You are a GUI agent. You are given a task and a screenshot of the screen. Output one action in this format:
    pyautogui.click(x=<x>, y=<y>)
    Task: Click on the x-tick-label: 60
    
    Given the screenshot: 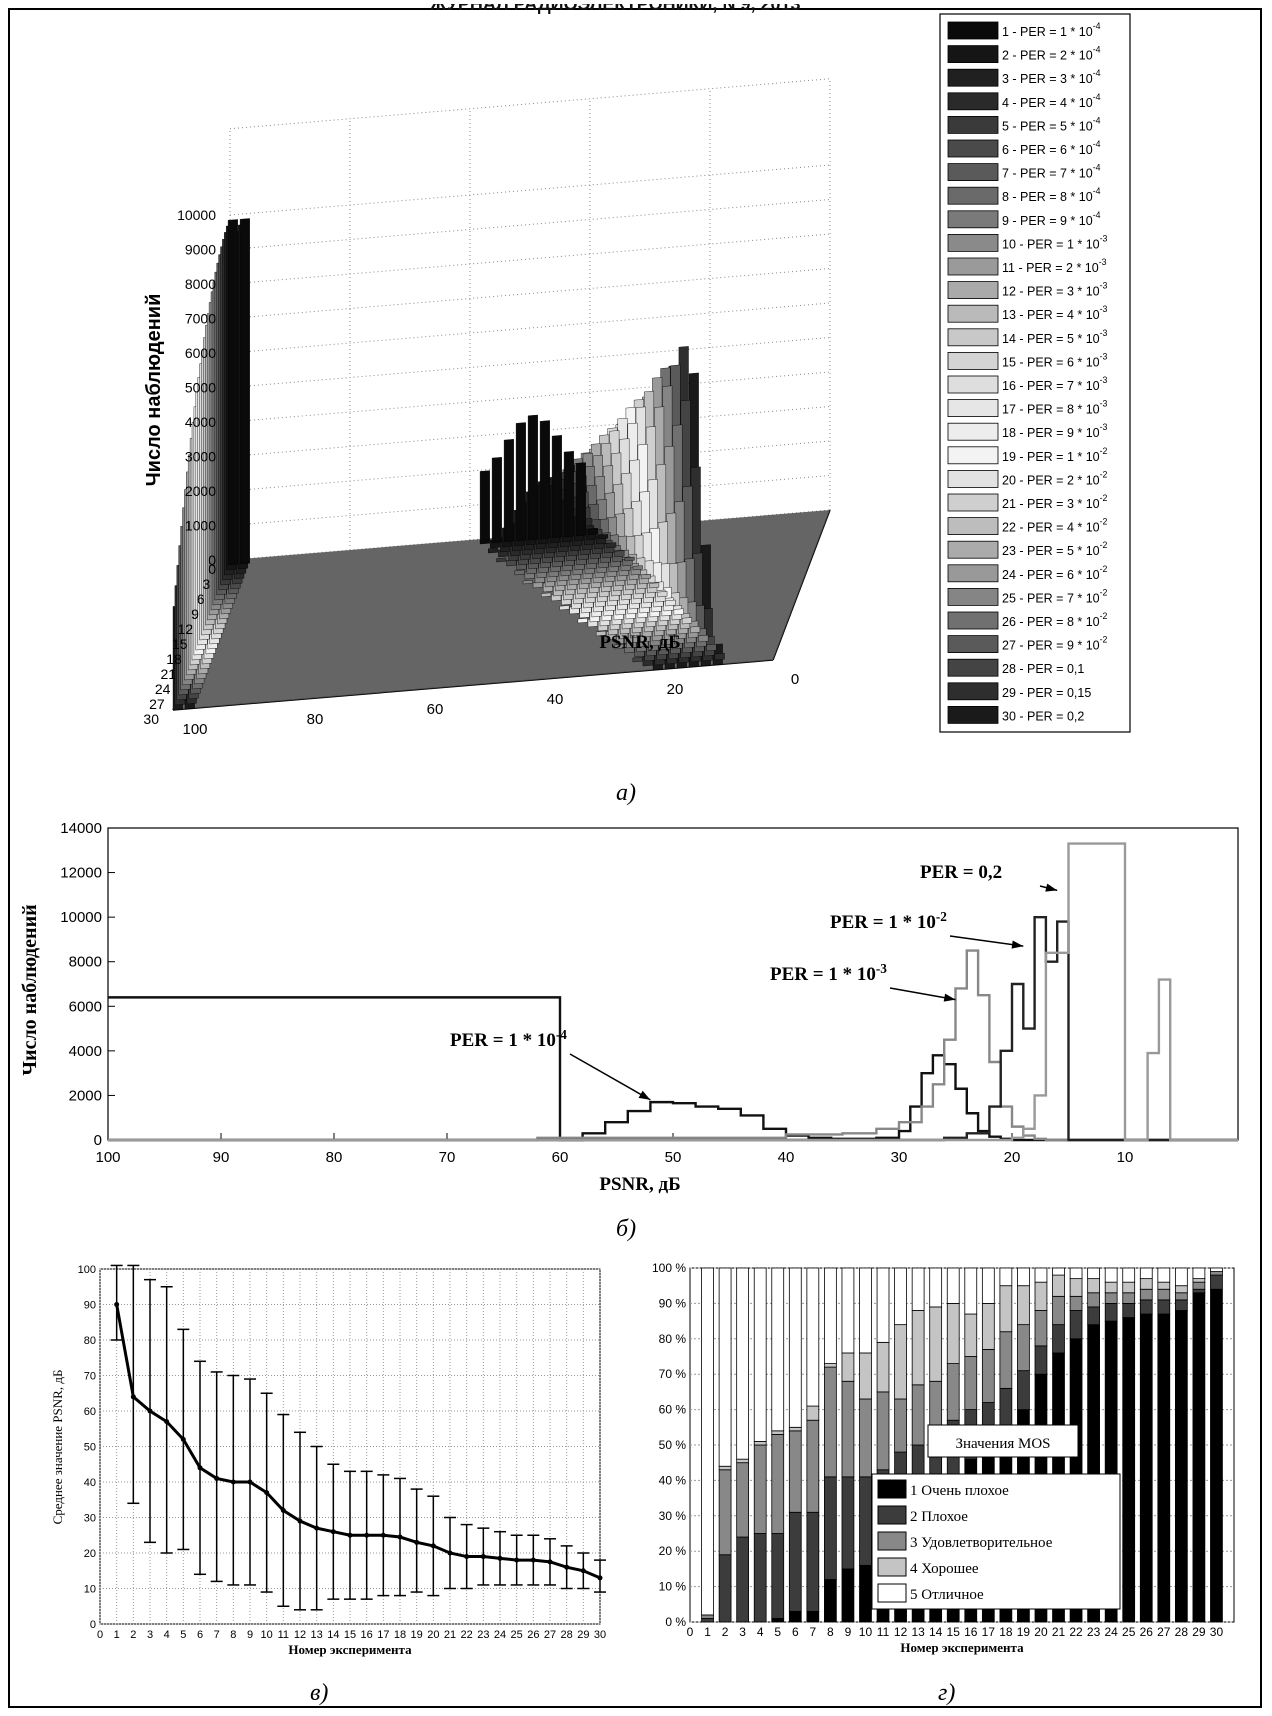 What is the action you would take?
    pyautogui.click(x=560, y=1157)
    